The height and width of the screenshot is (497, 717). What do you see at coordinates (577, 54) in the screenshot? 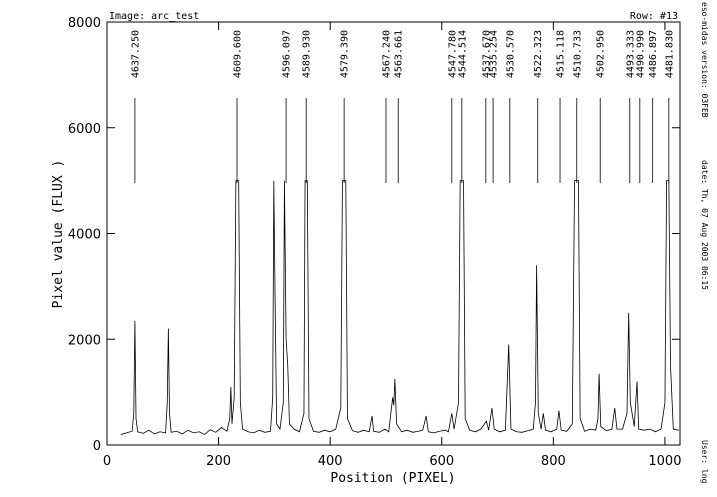
I see `line-id-label: 4510.733` at bounding box center [577, 54].